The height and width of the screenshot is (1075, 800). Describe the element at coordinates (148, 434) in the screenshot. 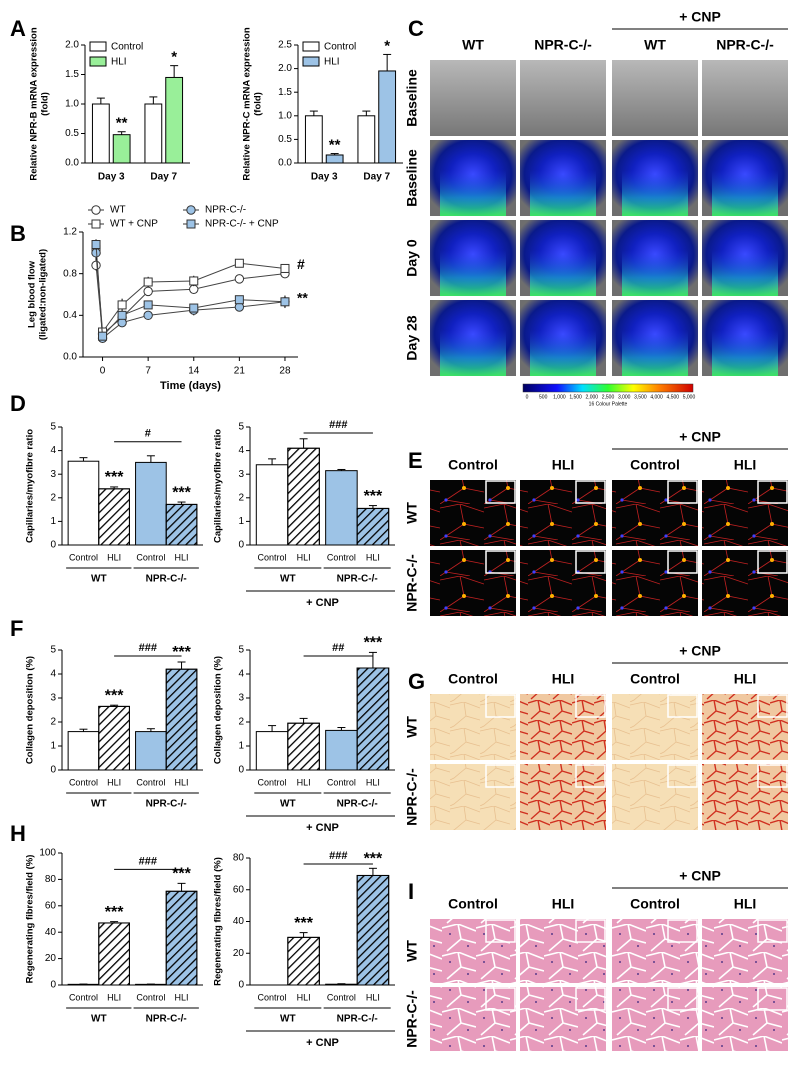

I see `comparison-label: #` at that location.